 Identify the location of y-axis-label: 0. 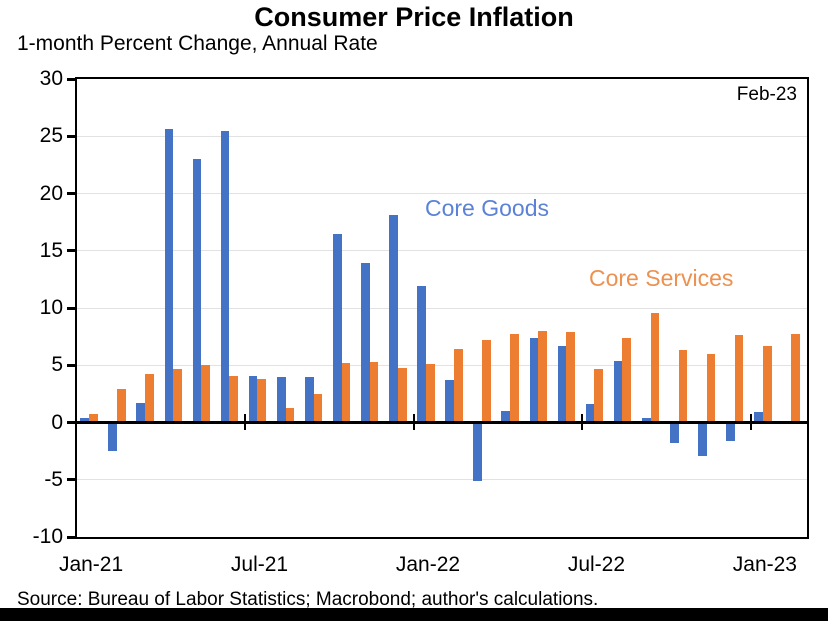
(57, 422).